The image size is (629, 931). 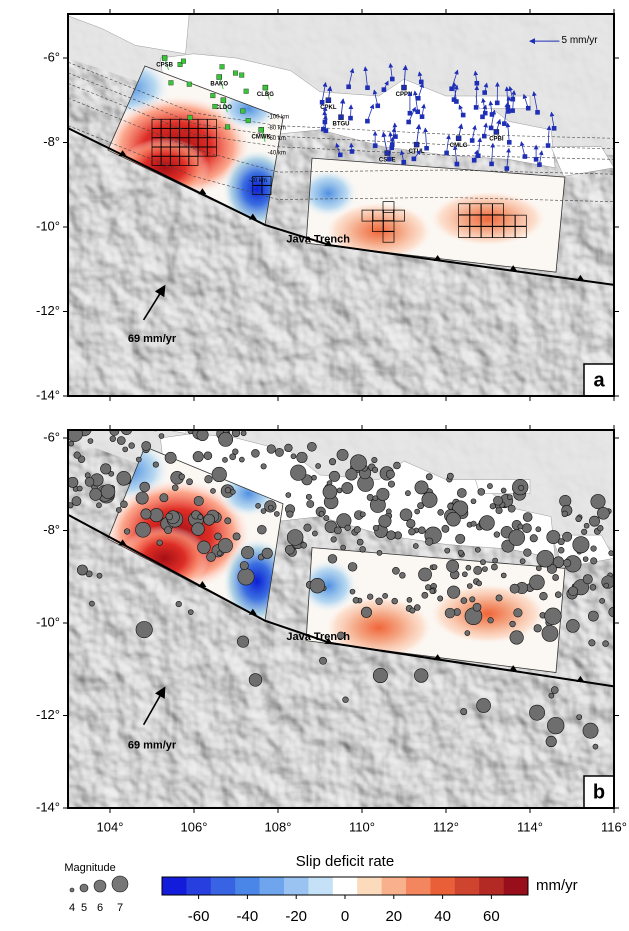 I want to click on colorbar-tick-label: -20, so click(x=296, y=916).